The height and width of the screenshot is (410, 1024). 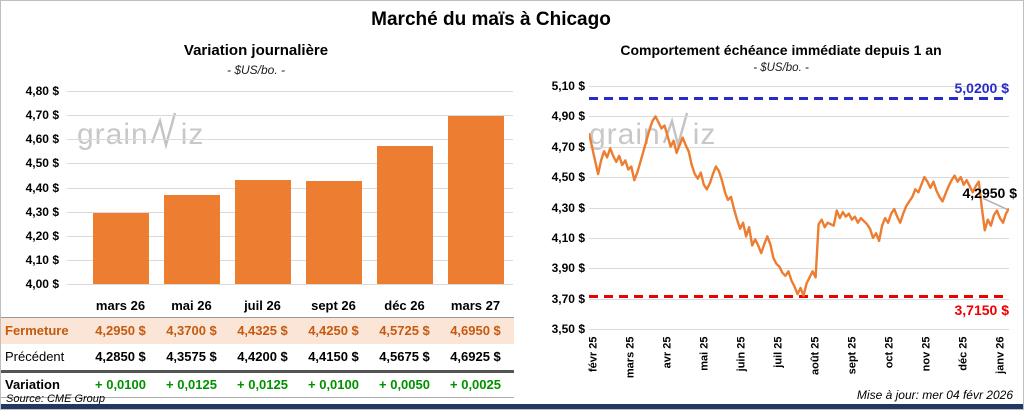 What do you see at coordinates (990, 193) in the screenshot?
I see `last-price-label: 4,2950 $` at bounding box center [990, 193].